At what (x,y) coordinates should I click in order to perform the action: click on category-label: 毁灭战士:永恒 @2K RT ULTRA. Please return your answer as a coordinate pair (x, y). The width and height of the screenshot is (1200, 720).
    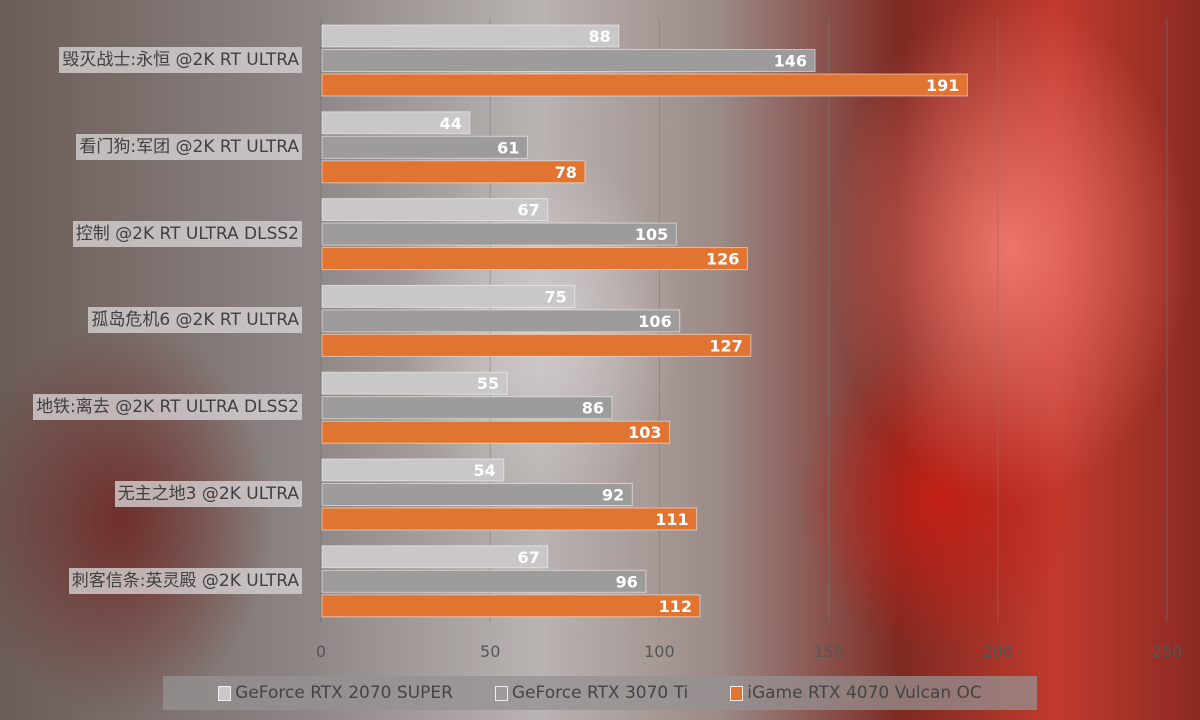
    Looking at the image, I should click on (180, 60).